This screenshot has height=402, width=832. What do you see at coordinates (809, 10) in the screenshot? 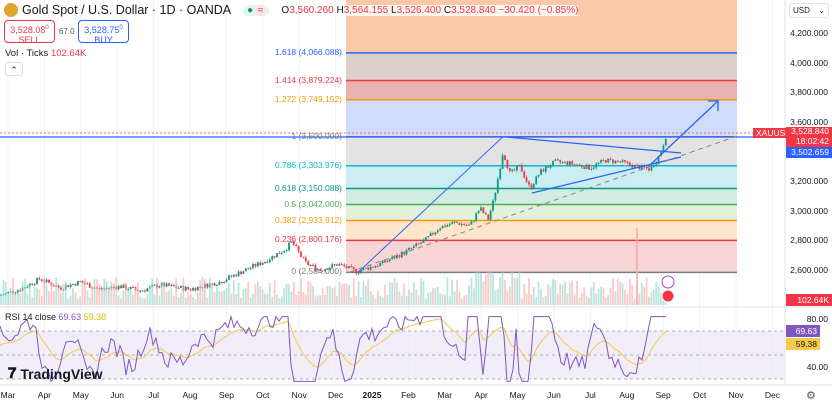
I see `currency-dropdown: USD ⌄` at bounding box center [809, 10].